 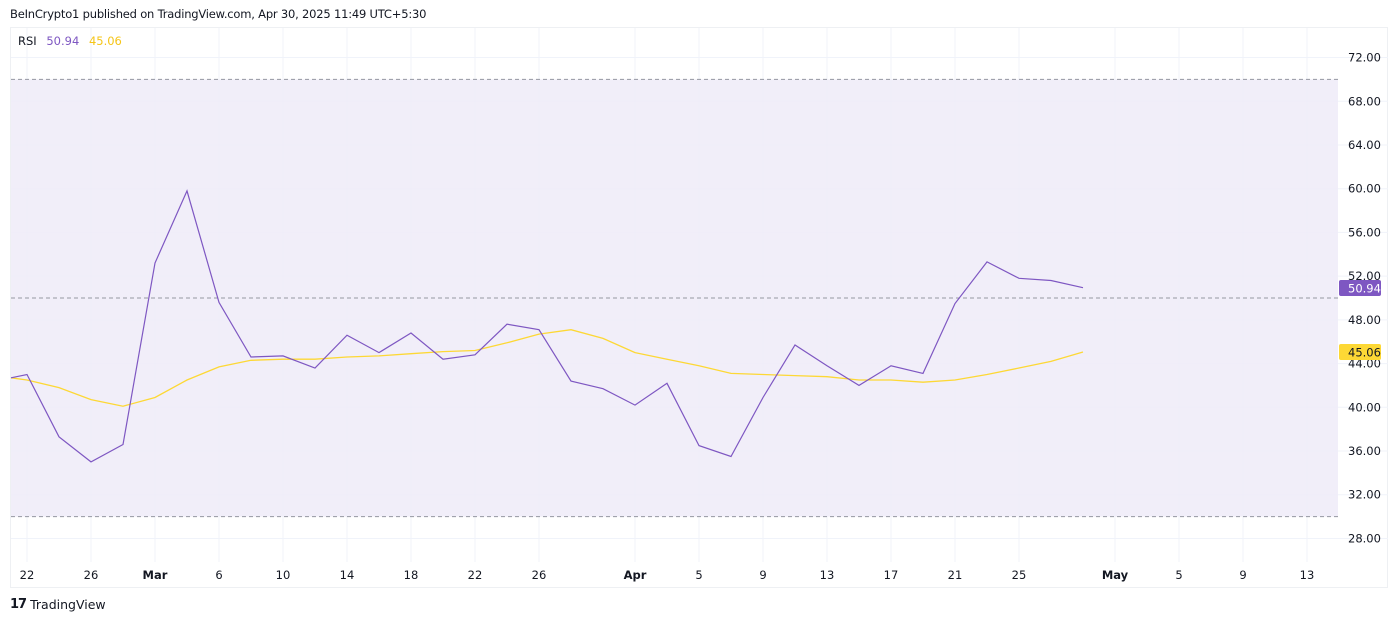 I want to click on brand-name: TradingView, so click(x=68, y=604).